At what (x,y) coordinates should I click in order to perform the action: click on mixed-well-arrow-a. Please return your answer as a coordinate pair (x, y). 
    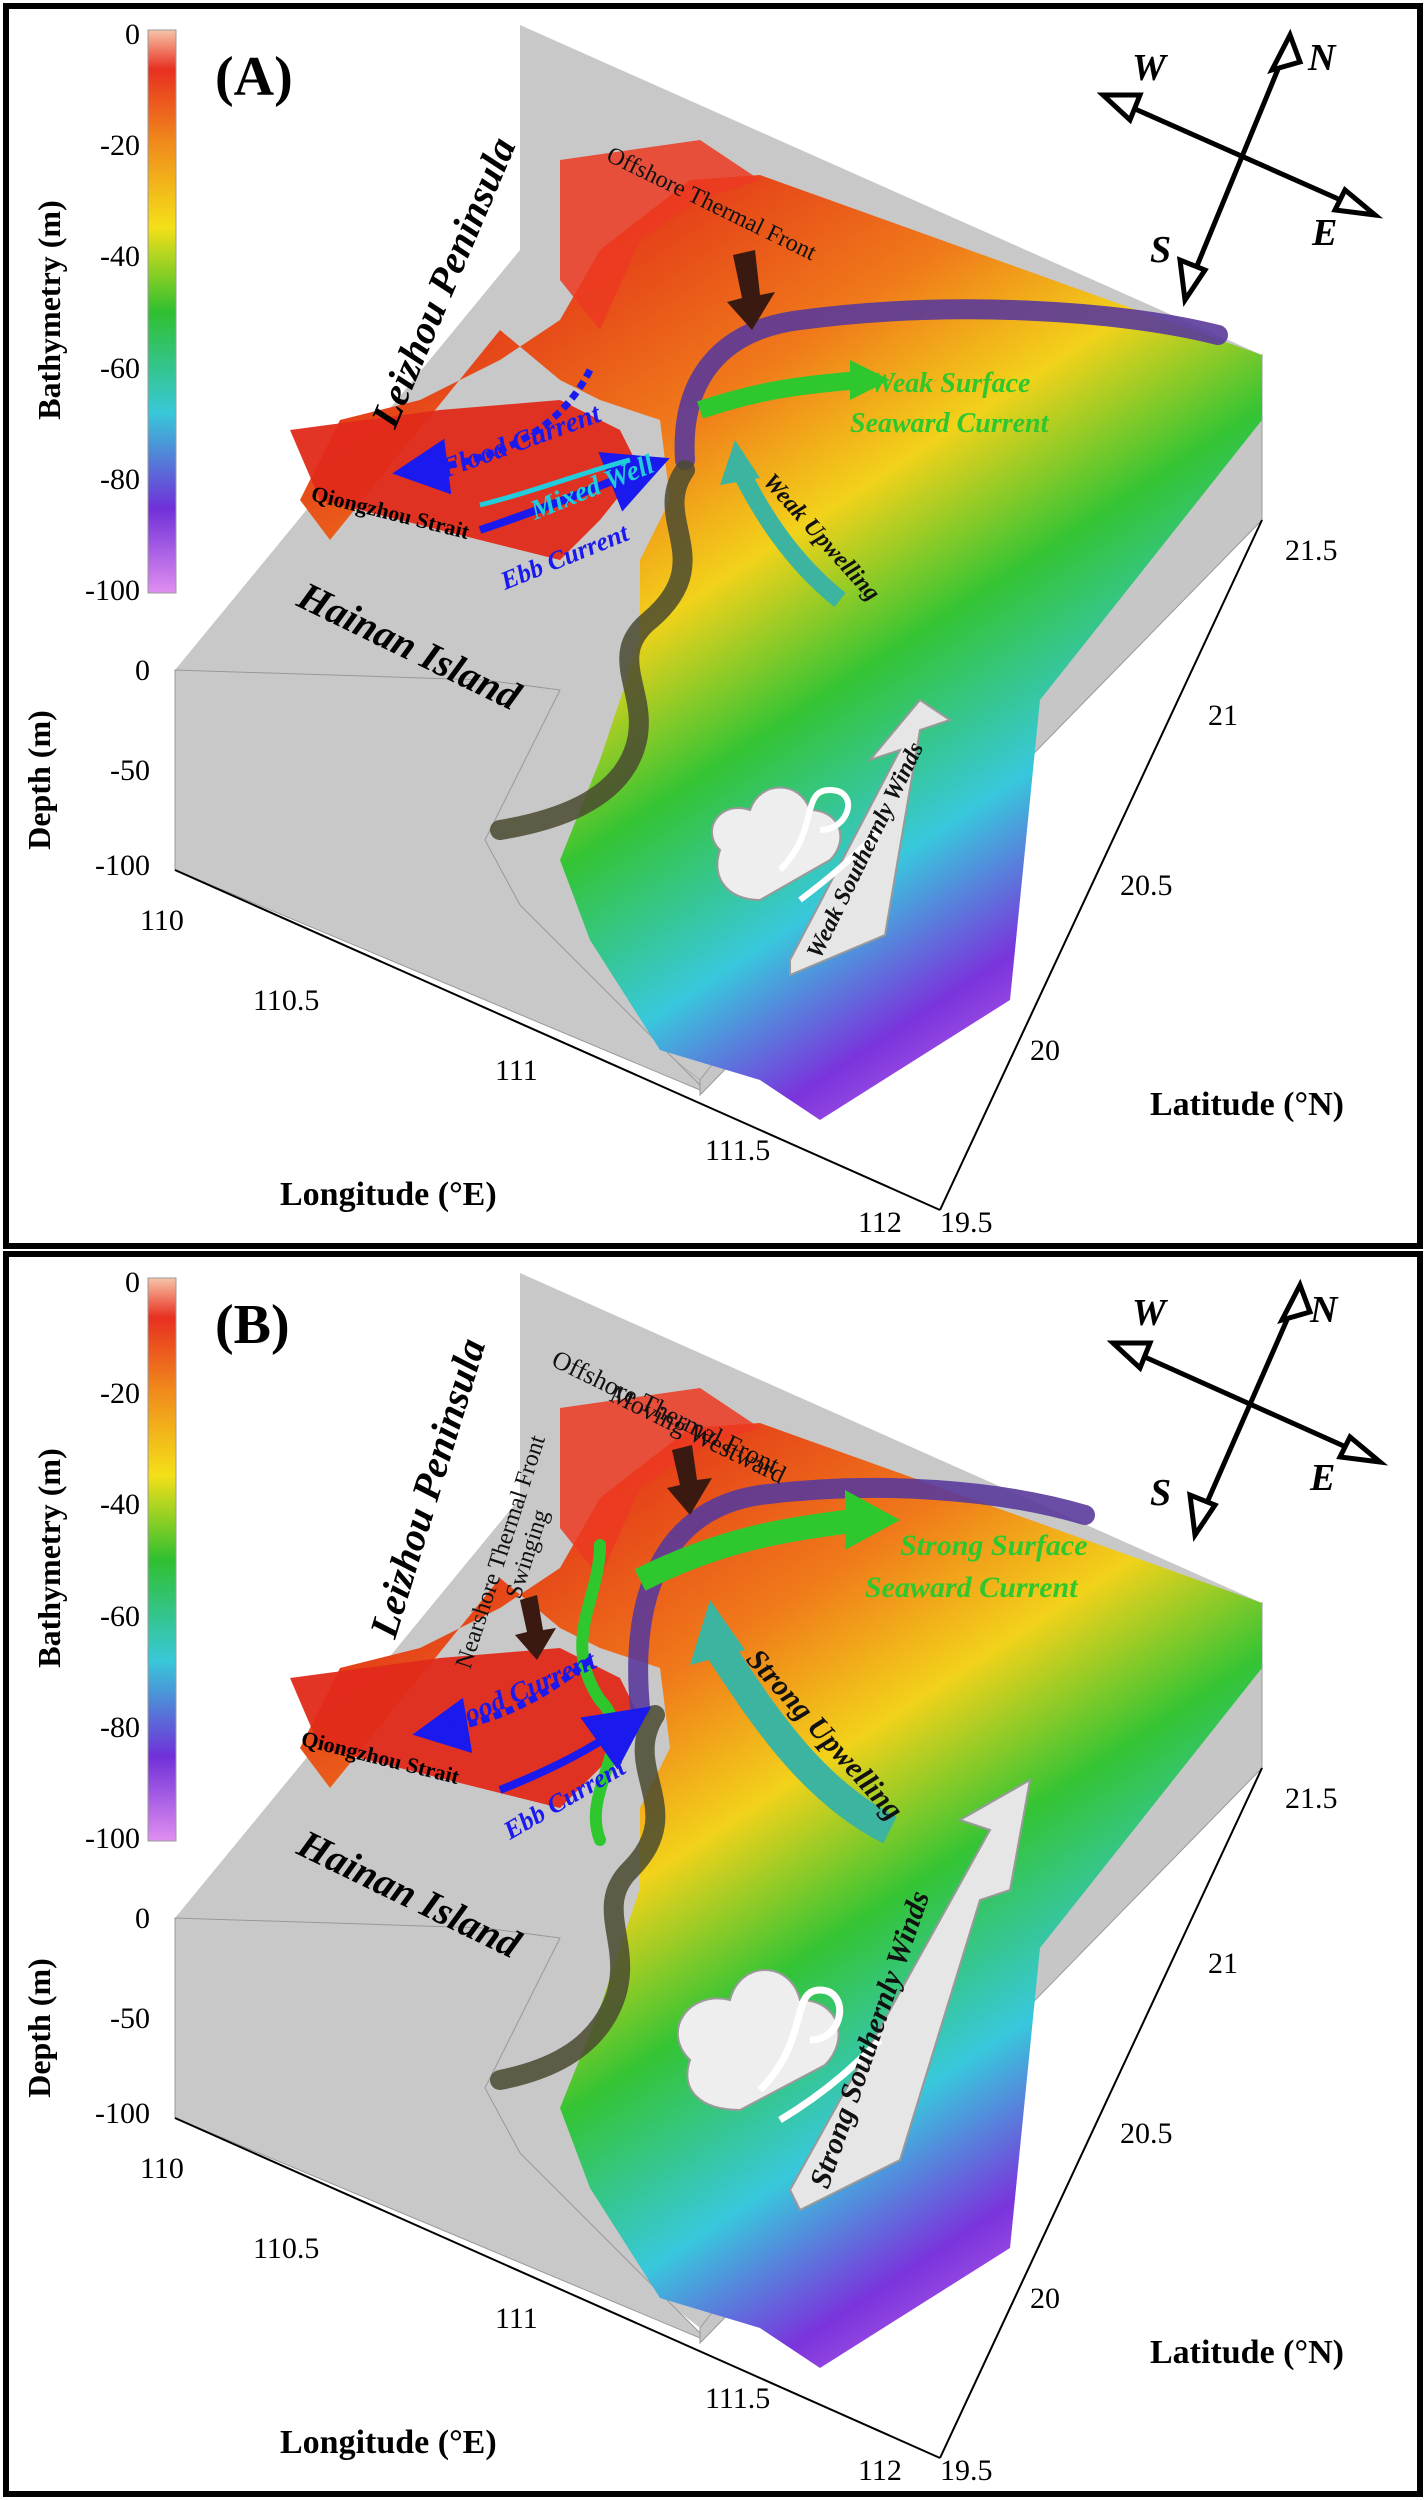
    Looking at the image, I should click on (555, 482).